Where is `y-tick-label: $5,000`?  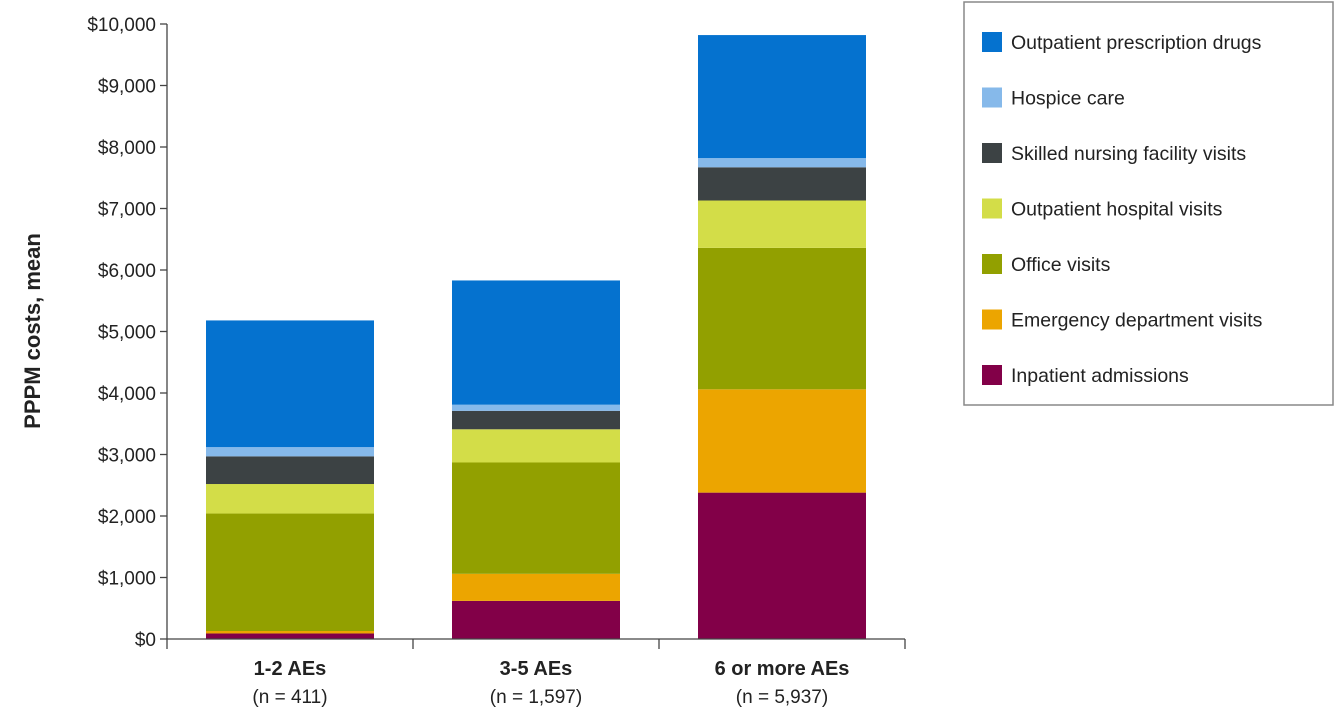 y-tick-label: $5,000 is located at coordinates (127, 333).